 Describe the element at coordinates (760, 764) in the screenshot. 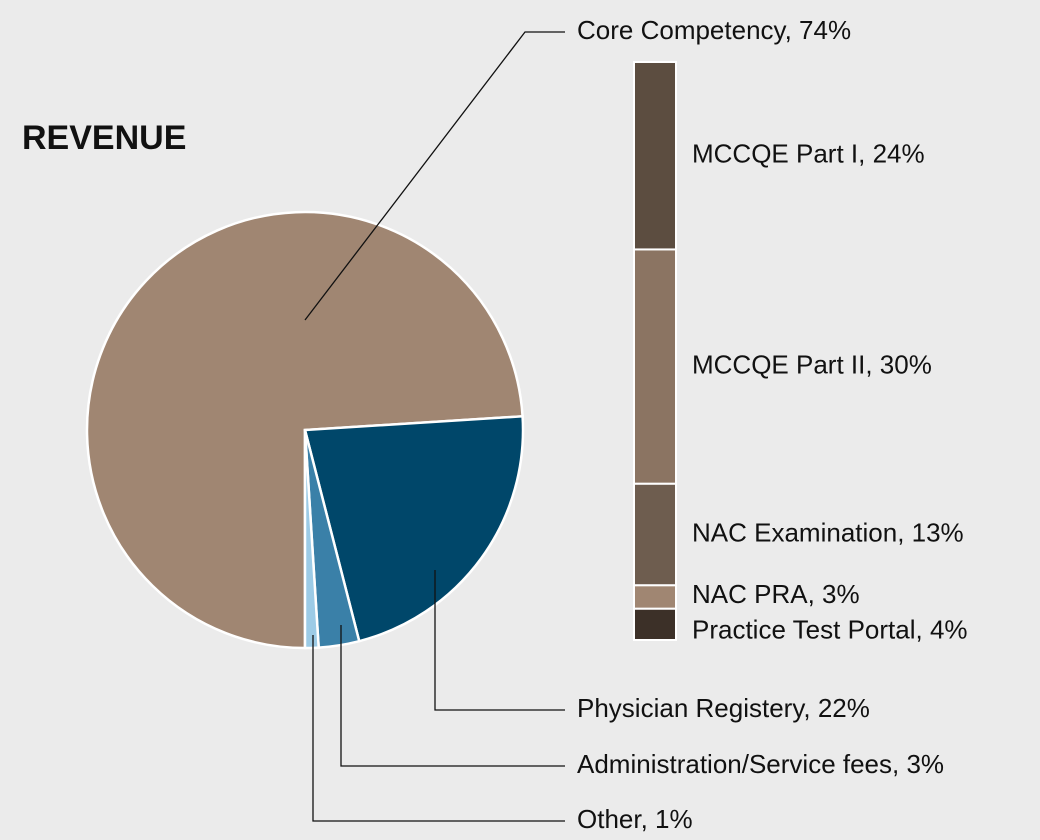

I see `slice-label: Administration/Service fees, 3%` at that location.